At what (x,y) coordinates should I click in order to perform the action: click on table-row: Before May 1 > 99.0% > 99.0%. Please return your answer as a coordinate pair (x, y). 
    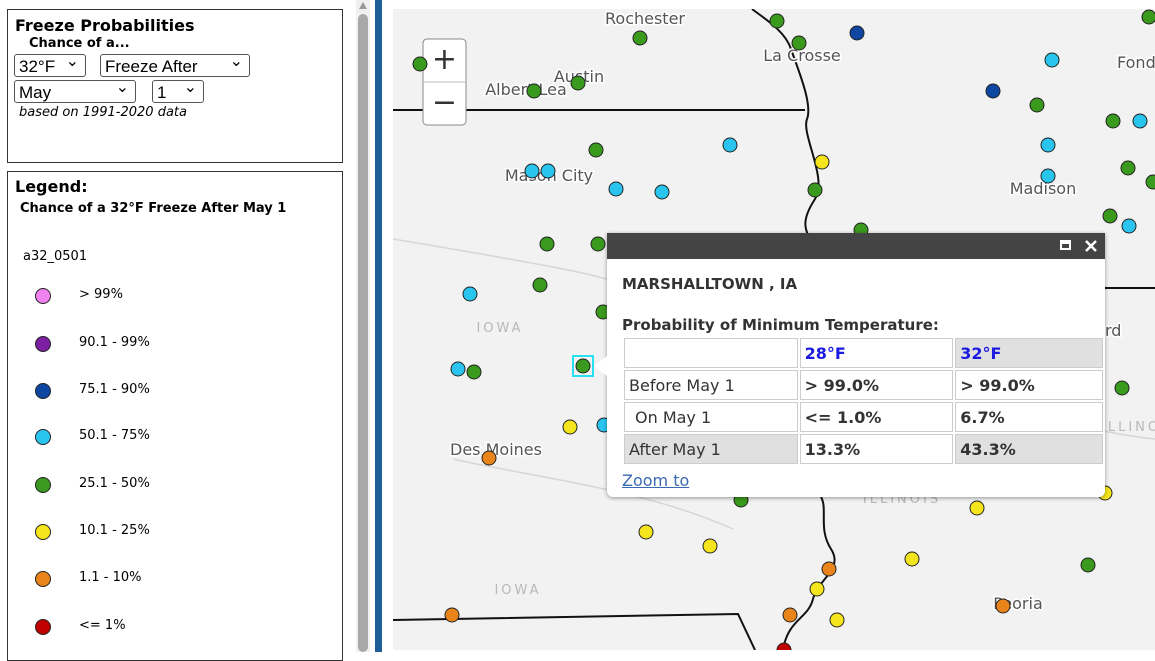
    Looking at the image, I should click on (863, 385).